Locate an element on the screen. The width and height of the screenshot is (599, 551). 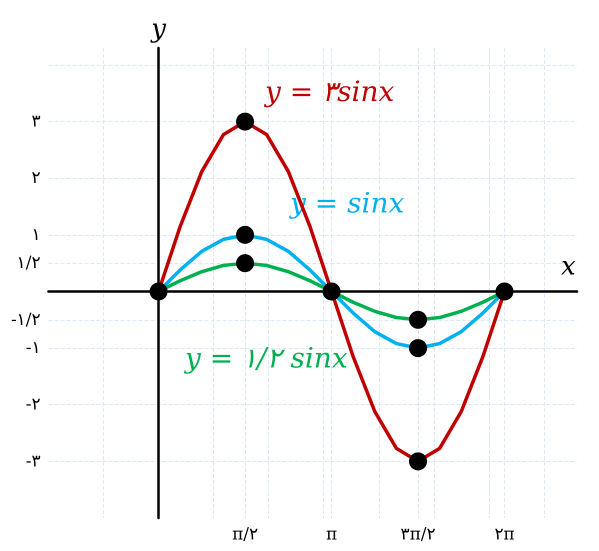
y-tick-label: -۱/۲ is located at coordinates (25, 320).